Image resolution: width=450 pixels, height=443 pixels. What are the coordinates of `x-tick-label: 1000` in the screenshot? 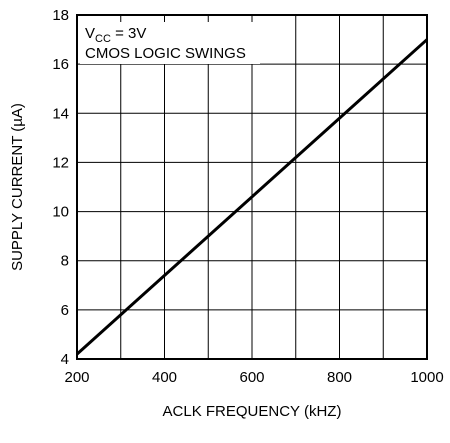 It's located at (426, 377).